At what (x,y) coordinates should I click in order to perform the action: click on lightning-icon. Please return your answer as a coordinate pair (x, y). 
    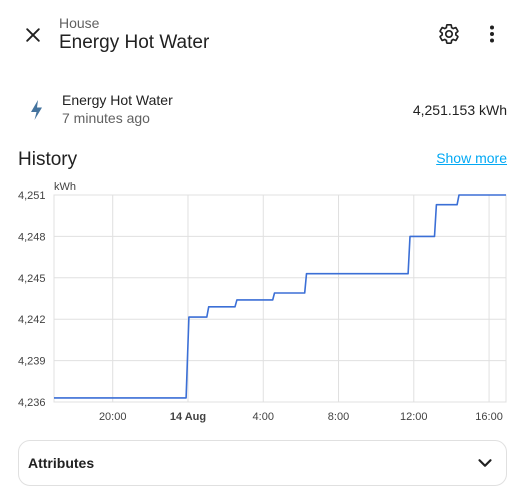
    Looking at the image, I should click on (36, 110).